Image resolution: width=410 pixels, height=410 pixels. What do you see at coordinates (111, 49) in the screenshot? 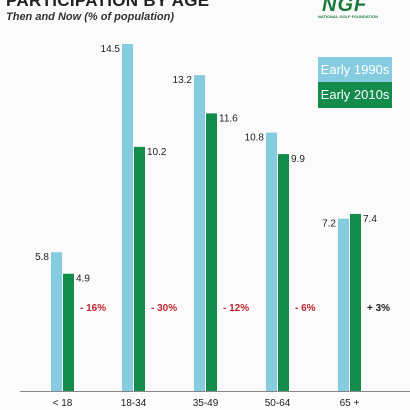
I see `data-label: 14.5` at bounding box center [111, 49].